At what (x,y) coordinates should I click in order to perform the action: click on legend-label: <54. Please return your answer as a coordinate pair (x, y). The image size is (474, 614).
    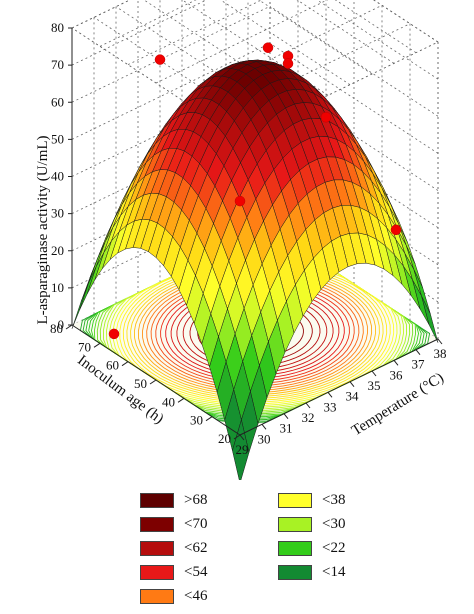
    Looking at the image, I should click on (196, 571).